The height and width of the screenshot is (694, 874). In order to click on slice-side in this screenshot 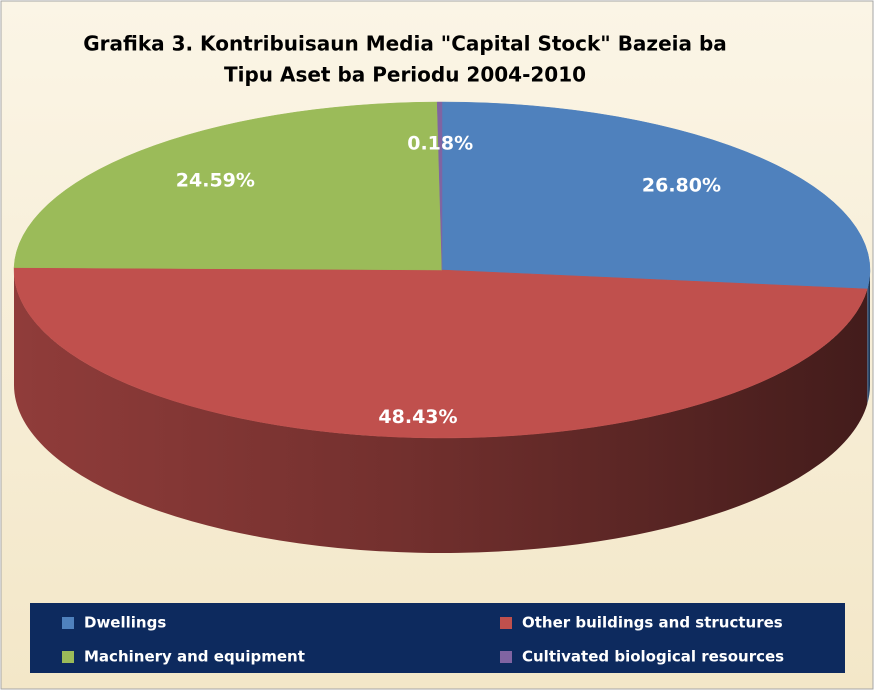, I will do `click(868, 337)`.